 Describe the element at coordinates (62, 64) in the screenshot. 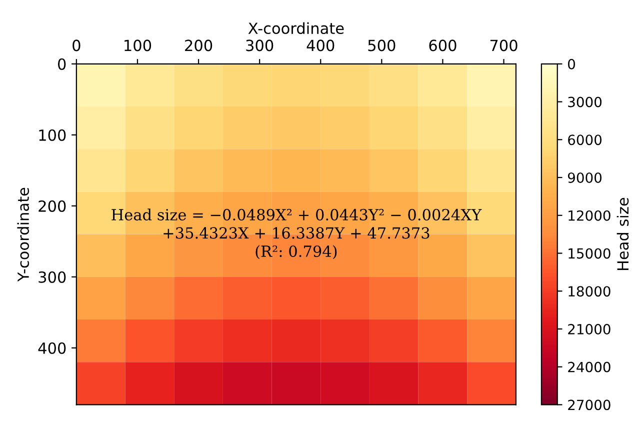

I see `y-tick-label: 0` at that location.